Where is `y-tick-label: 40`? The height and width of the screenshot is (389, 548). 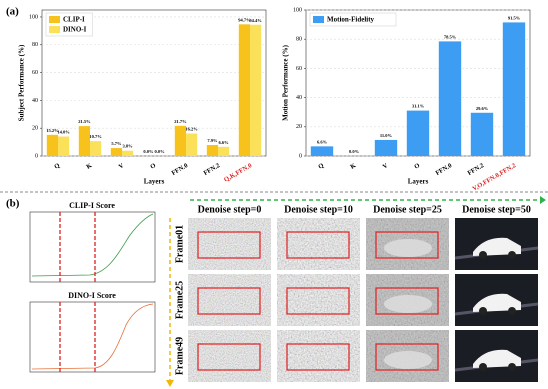 y-tick-label: 40 is located at coordinates (35, 101).